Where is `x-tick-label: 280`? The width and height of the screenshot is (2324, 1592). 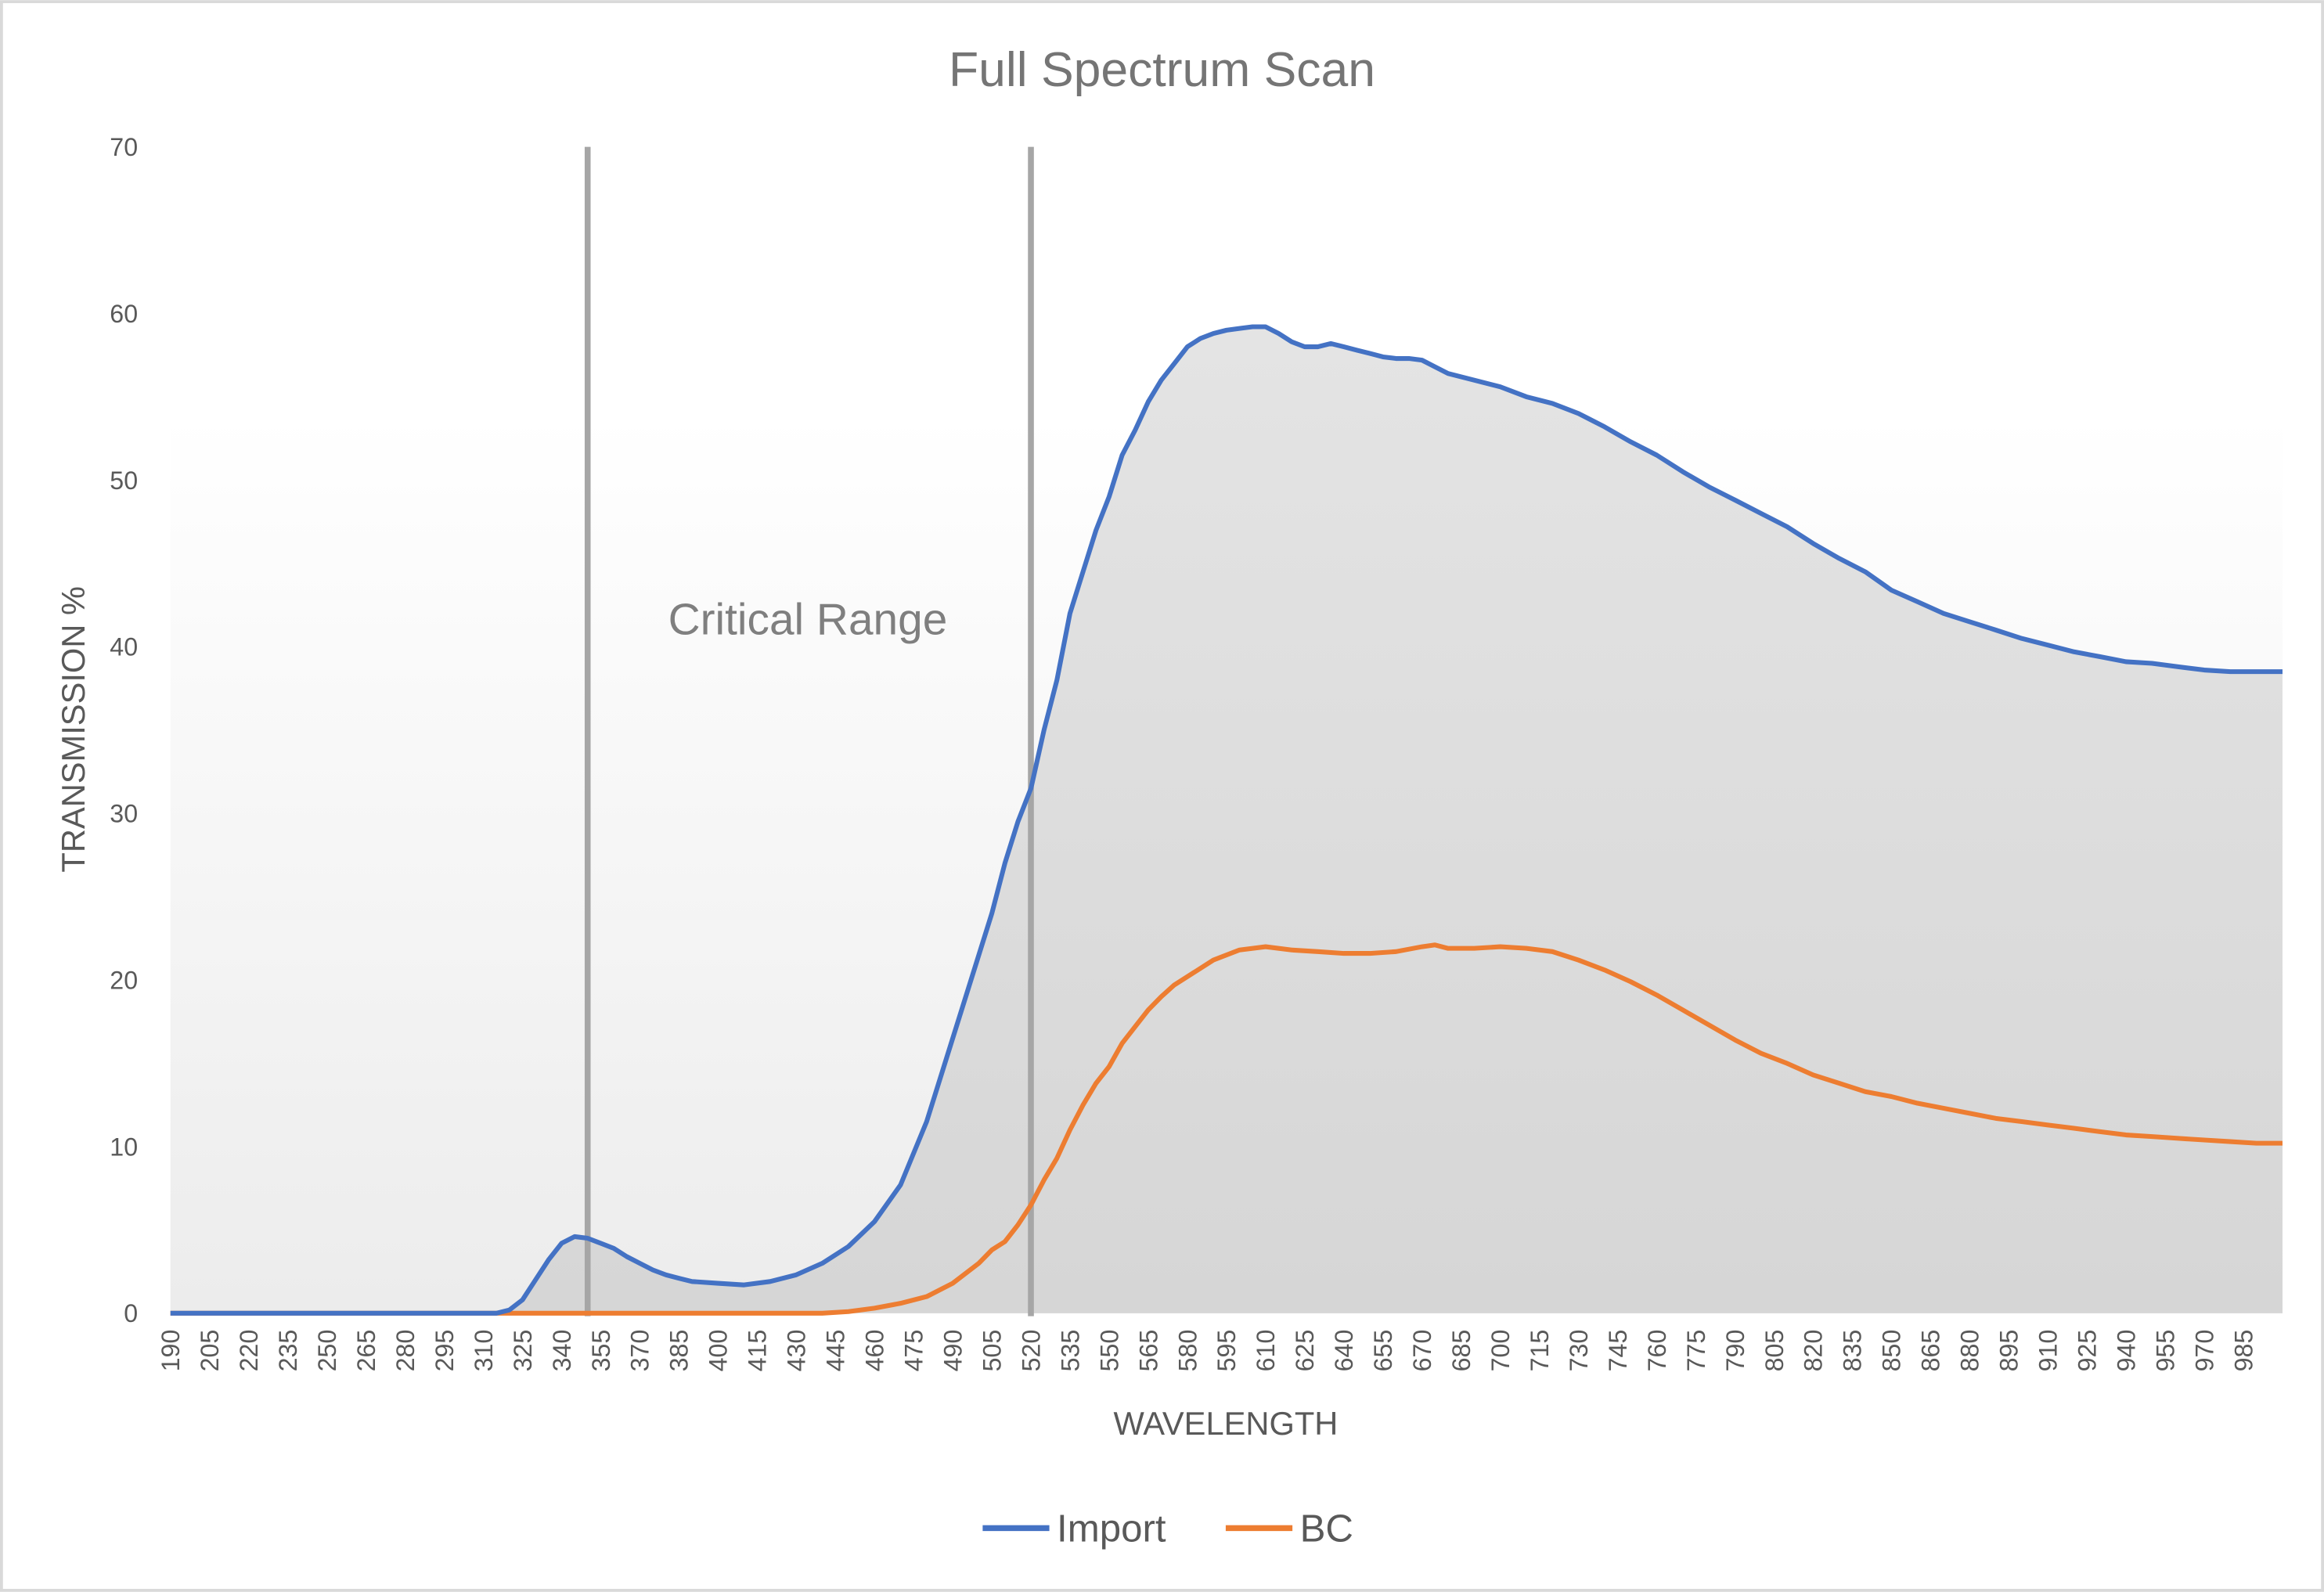 x-tick-label: 280 is located at coordinates (405, 1351).